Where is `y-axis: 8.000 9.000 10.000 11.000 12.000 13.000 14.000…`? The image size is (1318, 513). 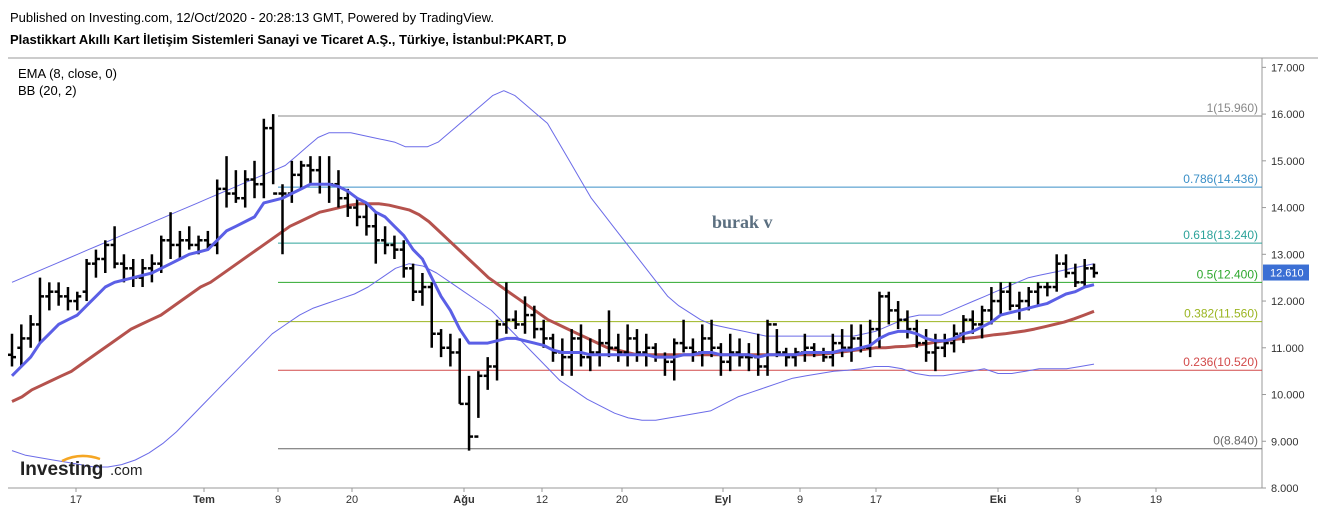
y-axis: 8.000 9.000 10.000 11.000 12.000 13.000 14.000… is located at coordinates (1283, 278).